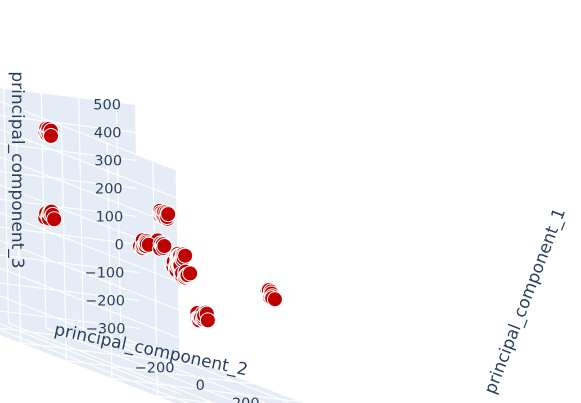  What do you see at coordinates (109, 189) in the screenshot?
I see `z-tick-label: 200` at bounding box center [109, 189].